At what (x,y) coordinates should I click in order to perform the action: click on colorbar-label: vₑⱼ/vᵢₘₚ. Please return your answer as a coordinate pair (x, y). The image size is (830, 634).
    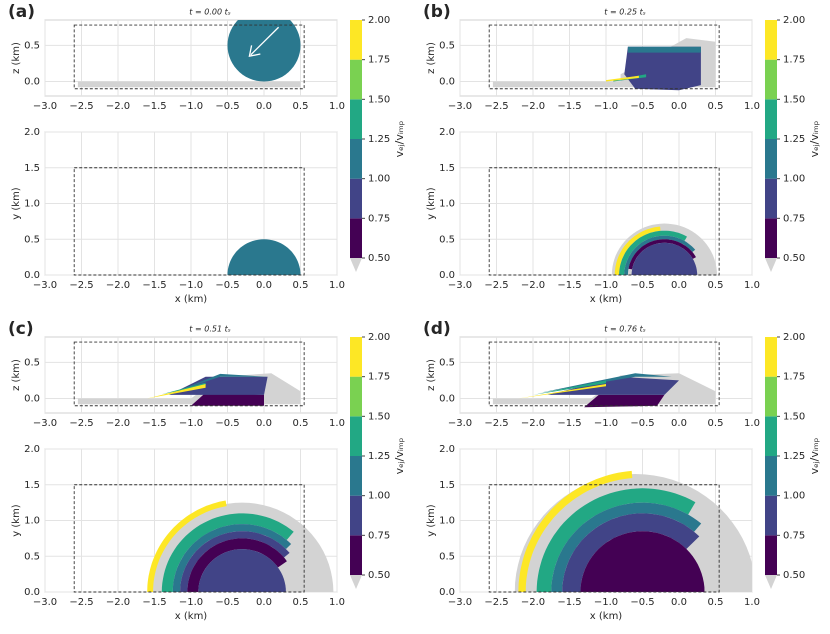
    Looking at the image, I should click on (399, 455).